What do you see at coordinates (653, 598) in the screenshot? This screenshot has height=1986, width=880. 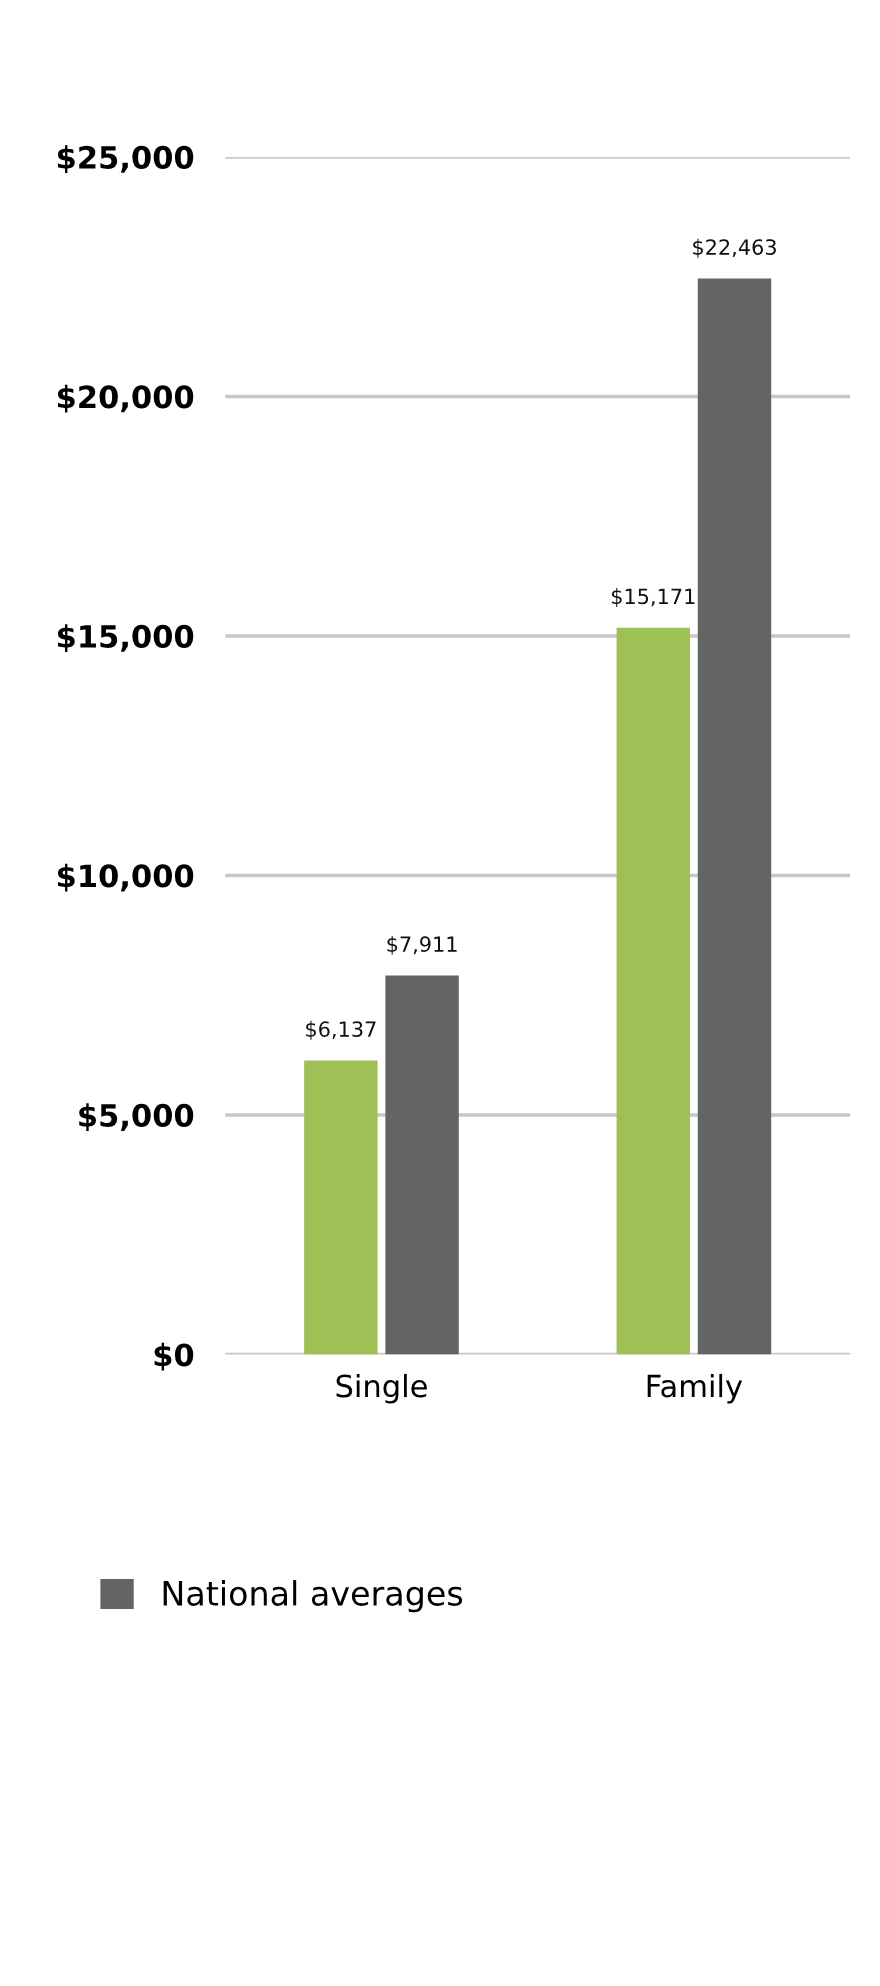 I see `data-label: $15,171` at bounding box center [653, 598].